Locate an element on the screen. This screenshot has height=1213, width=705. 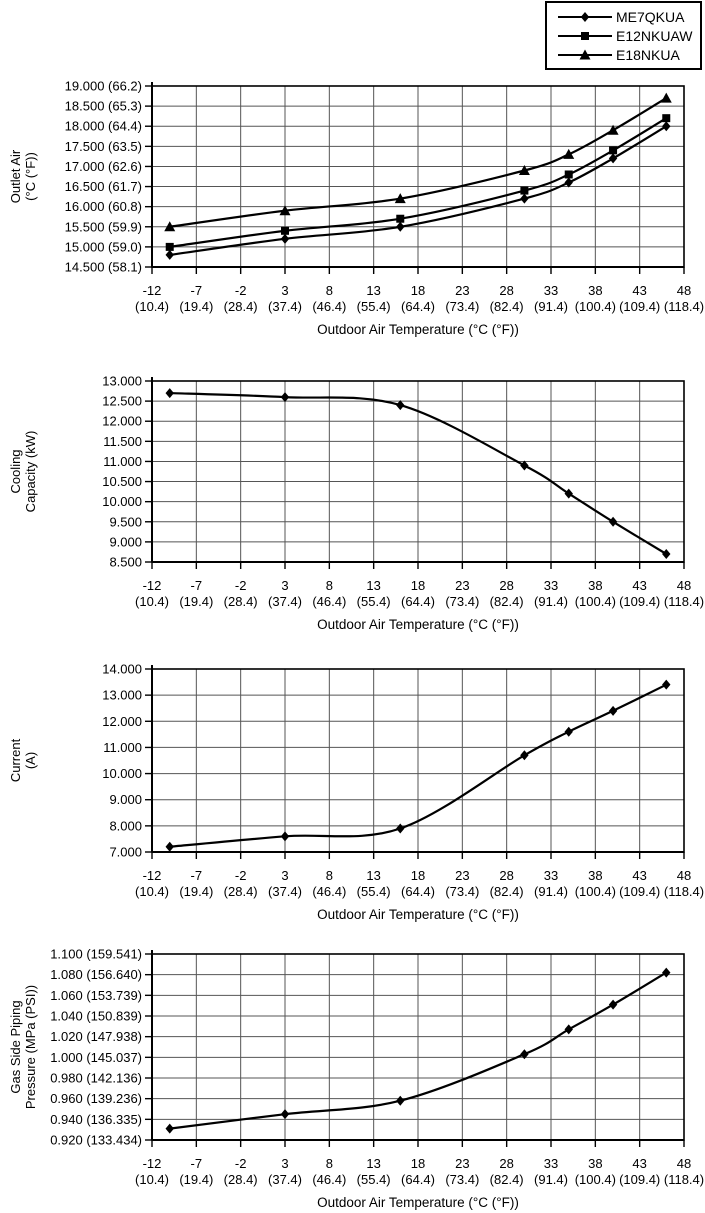
y-tick-label: 14.500 (58.1) is located at coordinates (103, 267).